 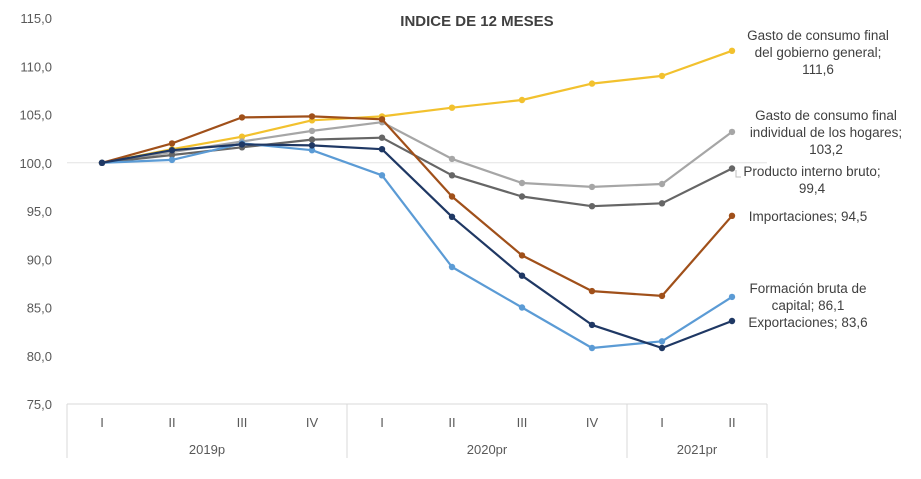 What do you see at coordinates (697, 449) in the screenshot?
I see `year-group-label: 2021pr` at bounding box center [697, 449].